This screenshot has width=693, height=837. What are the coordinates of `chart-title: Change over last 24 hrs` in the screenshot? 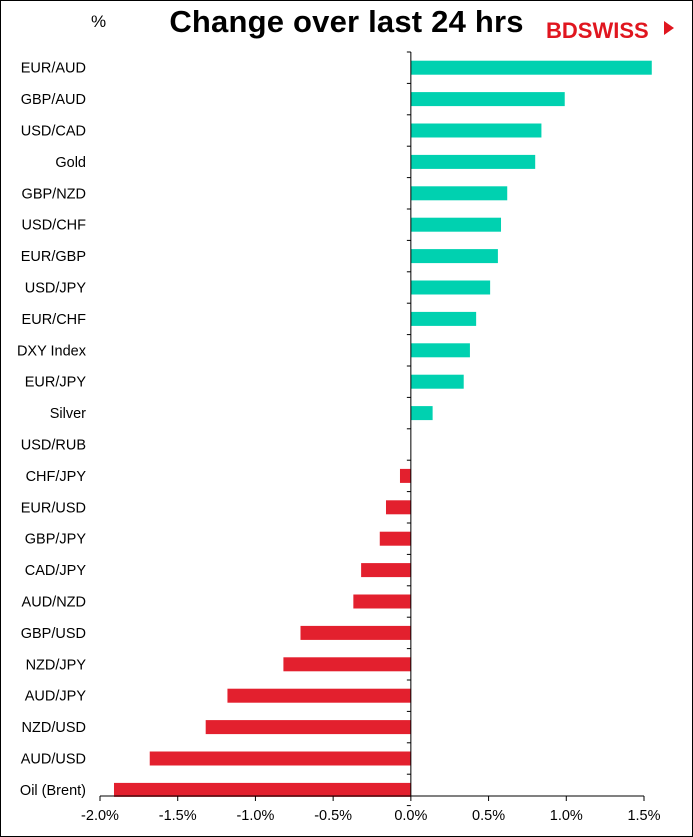 It's located at (346, 21).